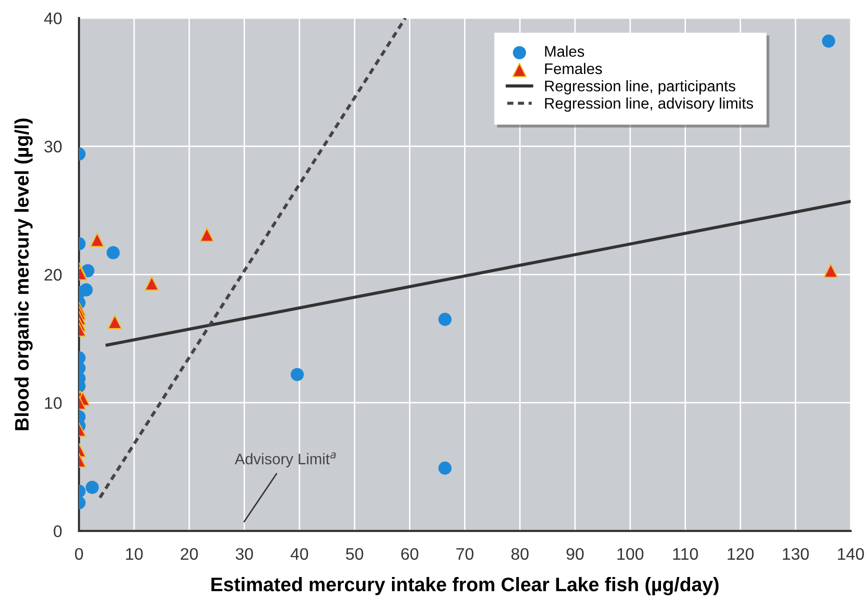 The height and width of the screenshot is (602, 868). Describe the element at coordinates (53, 403) in the screenshot. I see `y-tick-label: 10` at that location.